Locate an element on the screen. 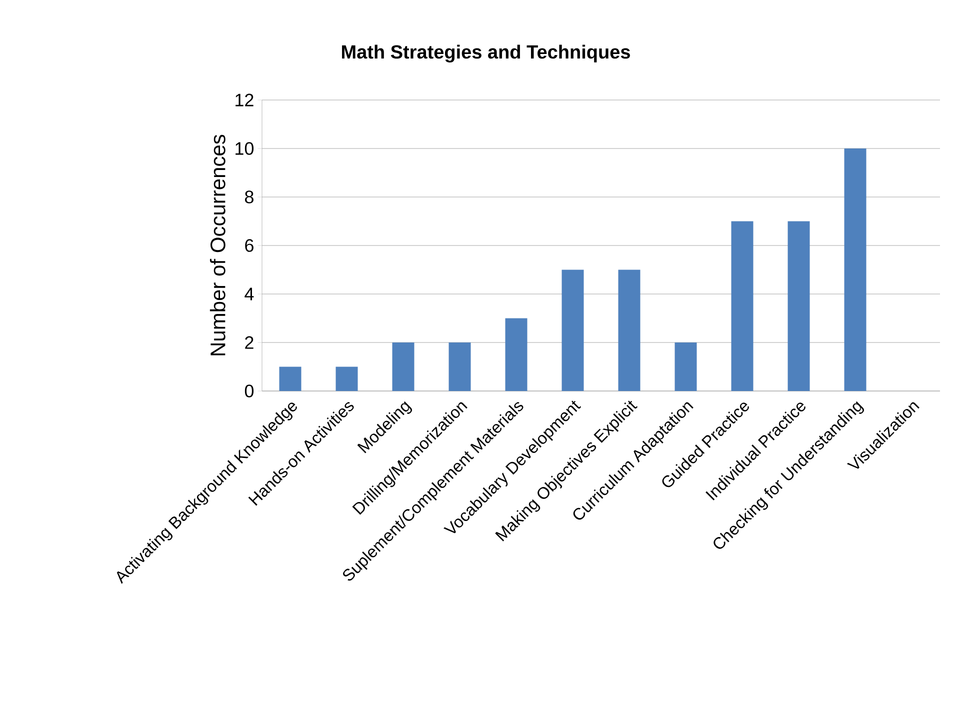  y-tick-label: 2 is located at coordinates (249, 342).